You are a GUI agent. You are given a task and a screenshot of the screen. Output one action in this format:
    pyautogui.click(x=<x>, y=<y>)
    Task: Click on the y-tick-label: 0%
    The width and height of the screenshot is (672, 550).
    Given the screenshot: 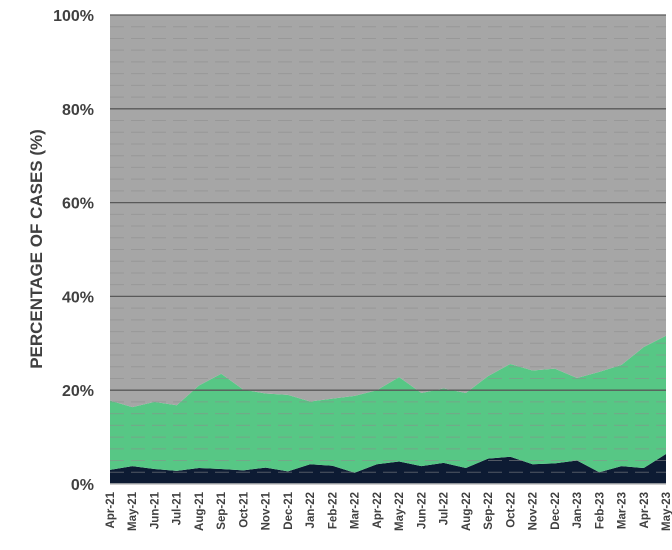 What is the action you would take?
    pyautogui.click(x=82, y=485)
    